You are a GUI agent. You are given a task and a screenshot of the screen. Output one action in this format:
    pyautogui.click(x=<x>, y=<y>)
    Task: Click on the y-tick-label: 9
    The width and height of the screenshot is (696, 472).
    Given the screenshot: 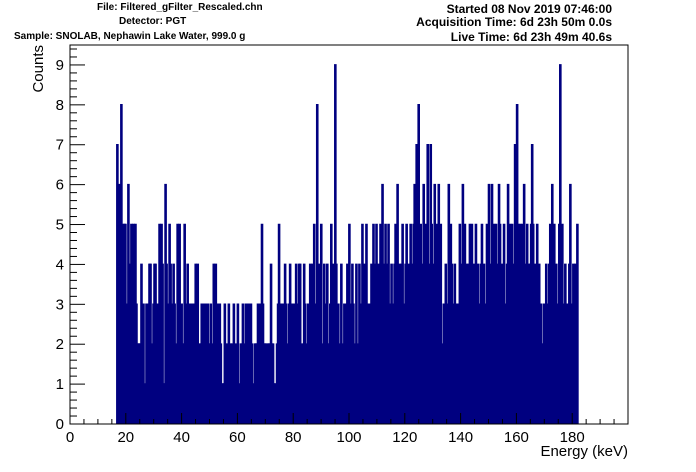 What is the action you would take?
    pyautogui.click(x=60, y=65)
    